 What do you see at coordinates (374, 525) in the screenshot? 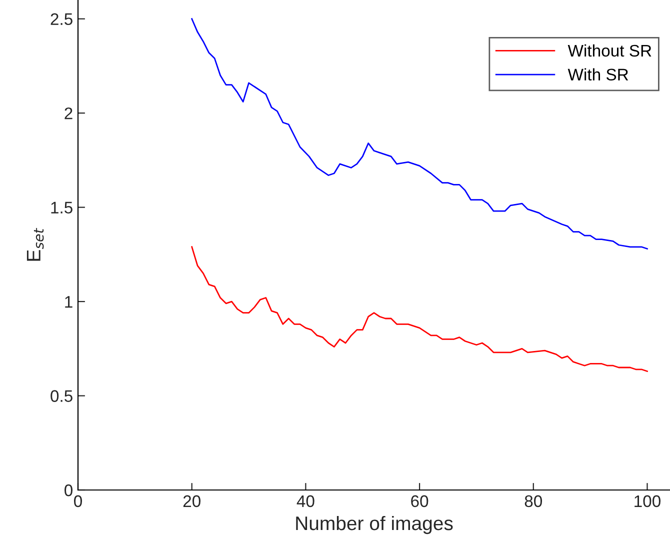
I see `x-axis-title: Number of images` at bounding box center [374, 525].